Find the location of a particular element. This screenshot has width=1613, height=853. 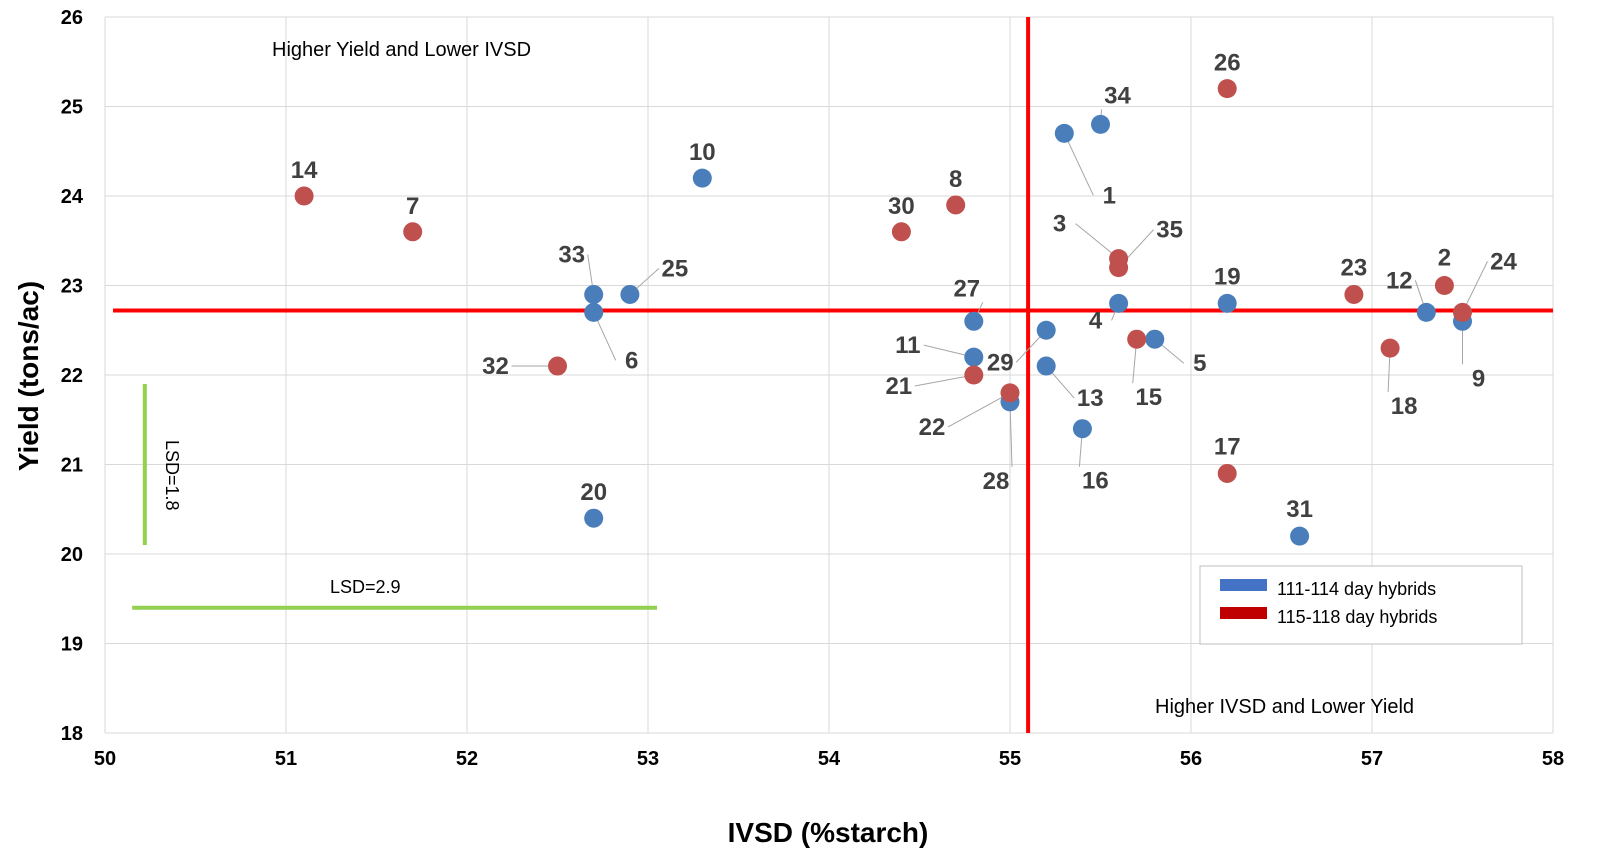

y-axis-title: Yield (tons/ac) is located at coordinates (28, 376).